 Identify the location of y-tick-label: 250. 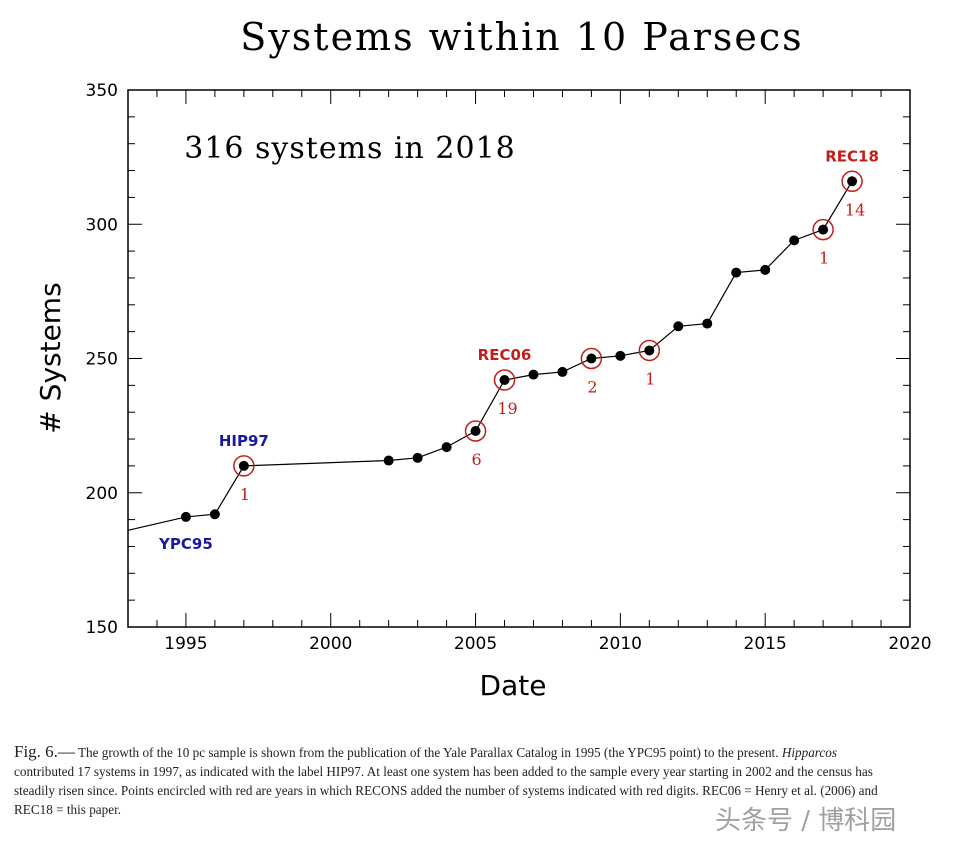
(102, 360).